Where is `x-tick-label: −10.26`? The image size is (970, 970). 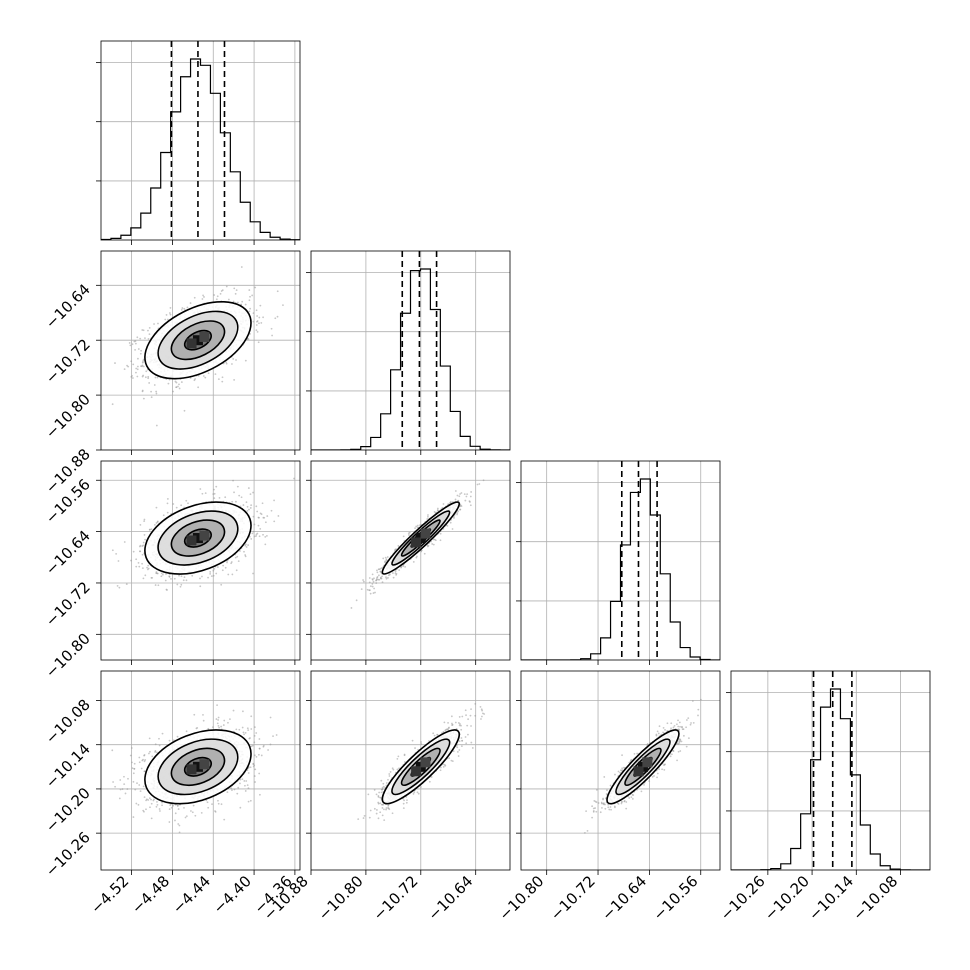
x-tick-label: −10.26 is located at coordinates (743, 898).